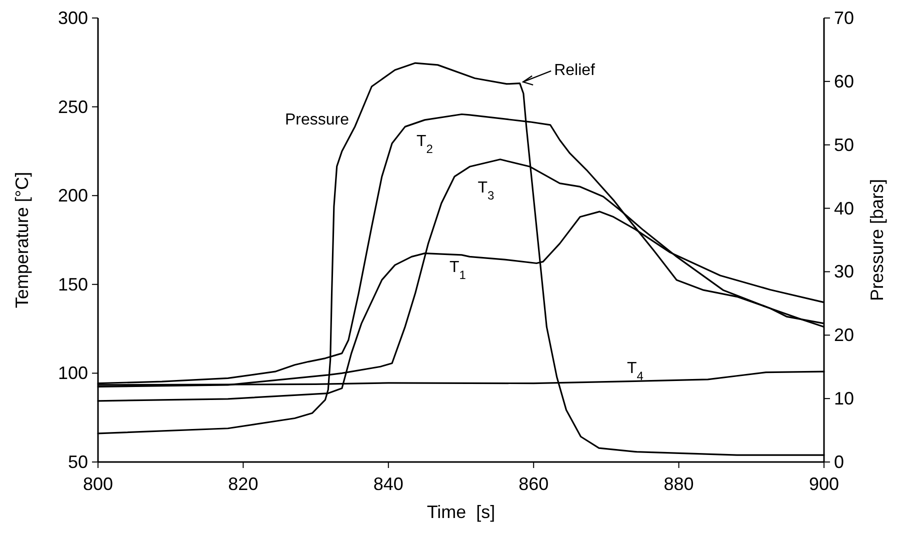 This screenshot has height=539, width=897. Describe the element at coordinates (425, 144) in the screenshot. I see `series-label: T$_{2}$` at that location.